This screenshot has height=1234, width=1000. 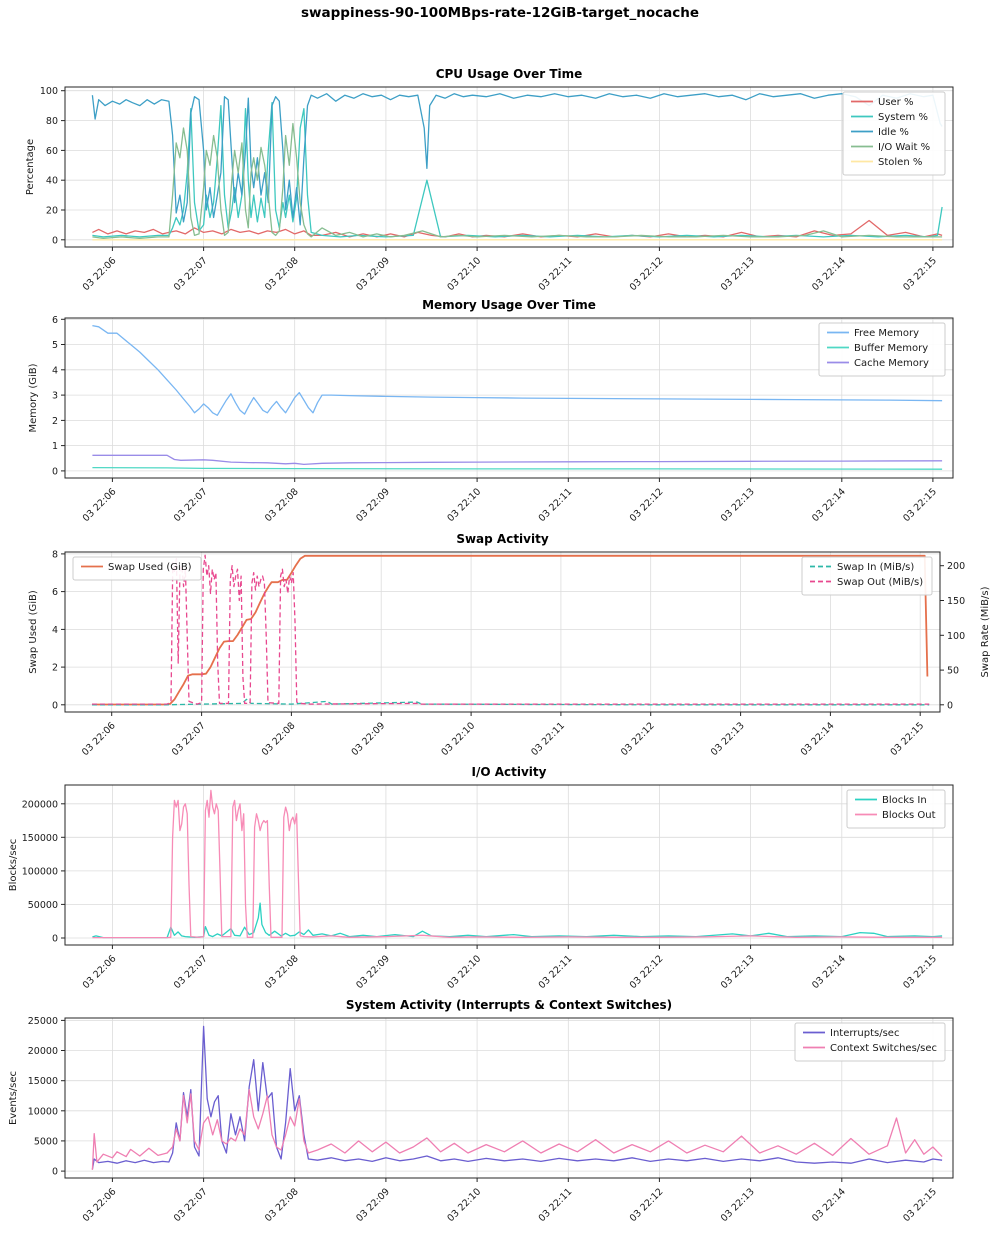 I want to click on y-tick-label-right: 0, so click(x=950, y=705).